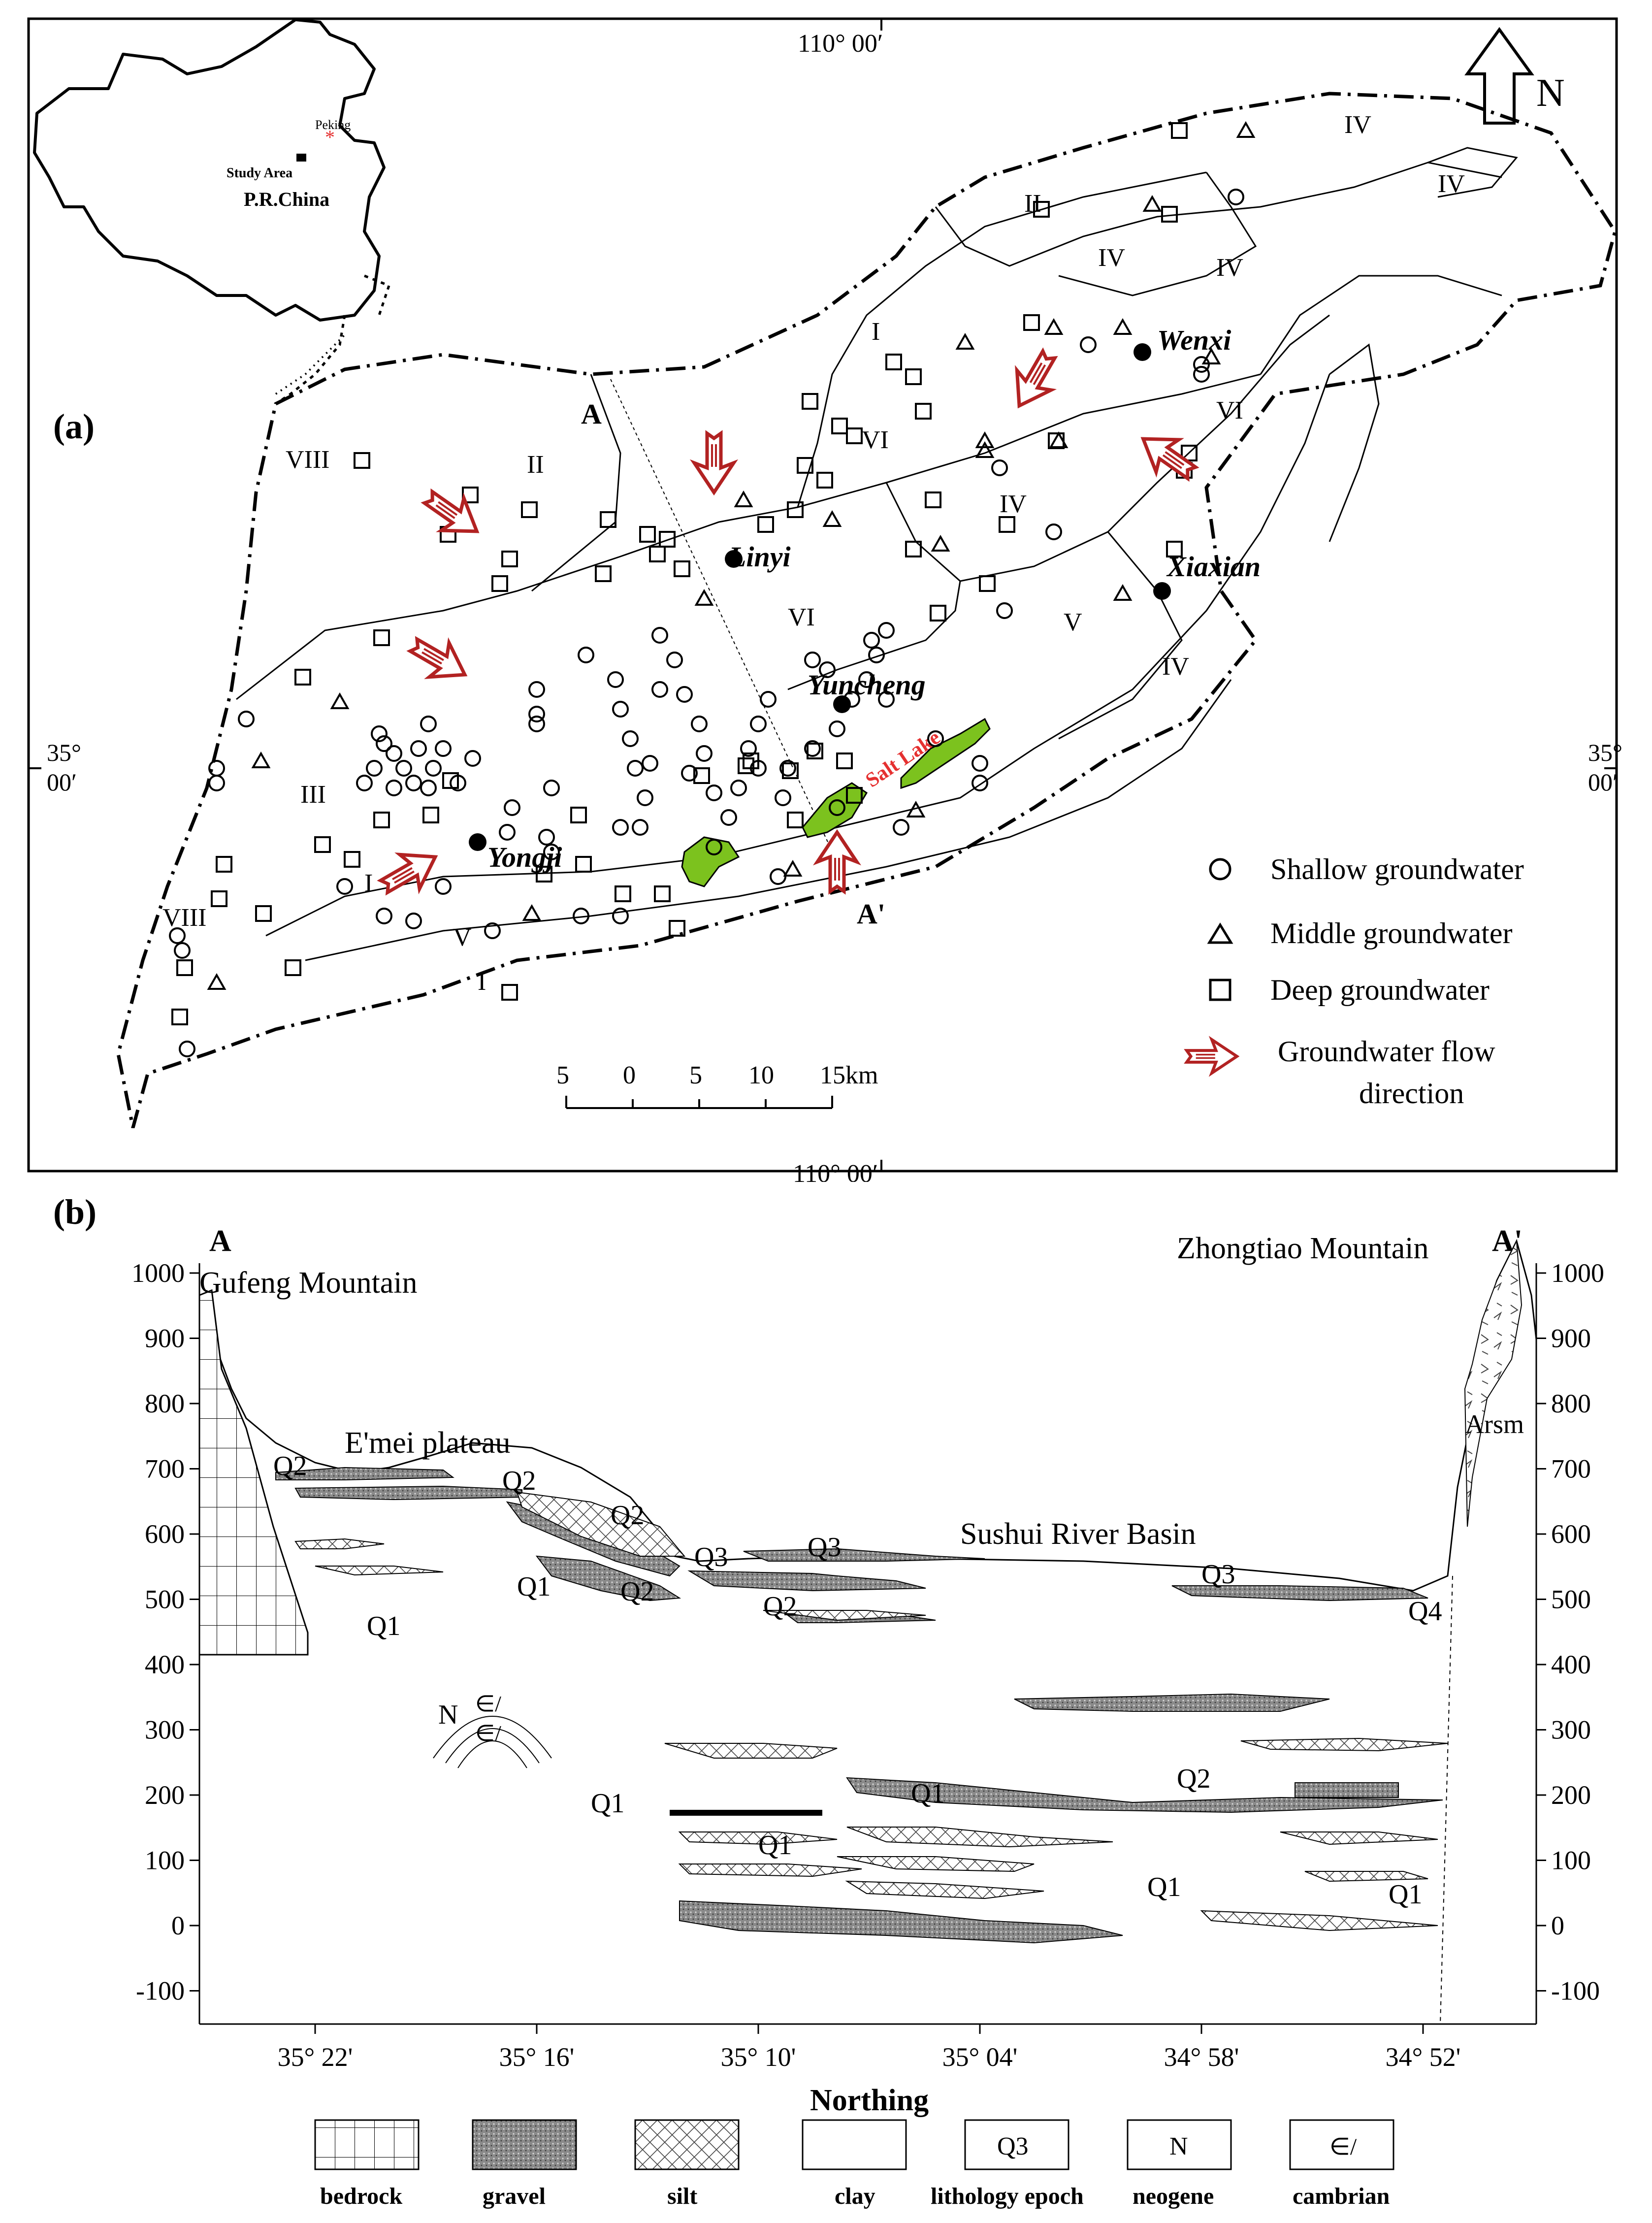  What do you see at coordinates (854, 2144) in the screenshot?
I see `legend-clay-swatch` at bounding box center [854, 2144].